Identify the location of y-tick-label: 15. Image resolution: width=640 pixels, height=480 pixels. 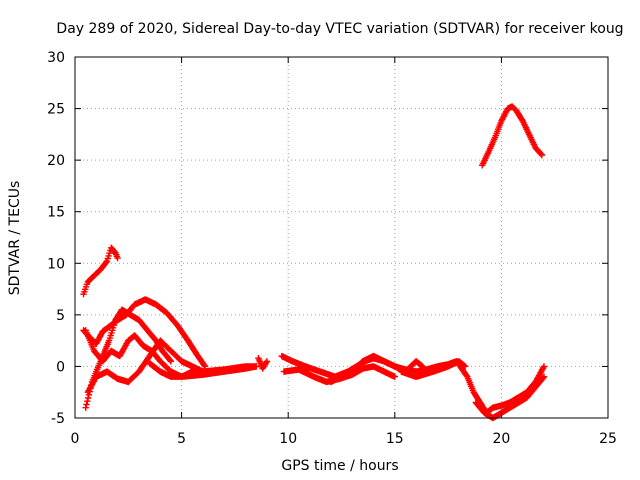
(56, 213).